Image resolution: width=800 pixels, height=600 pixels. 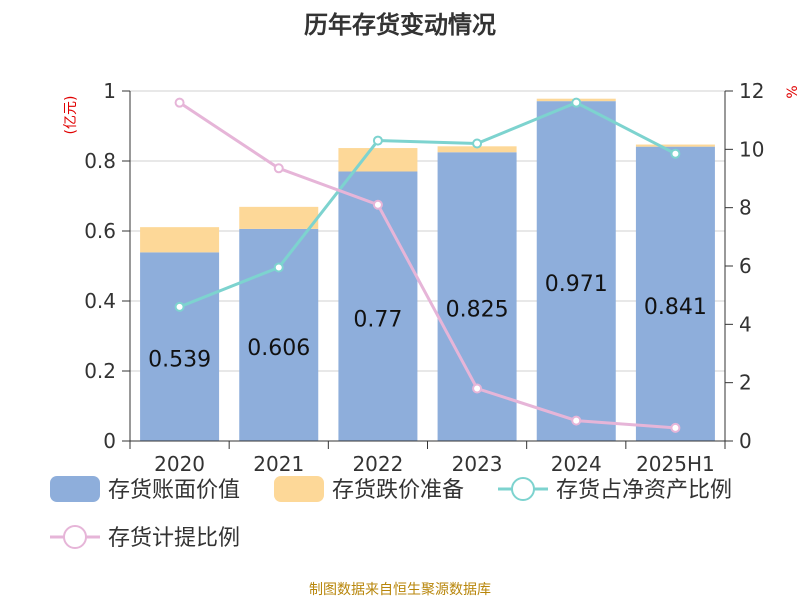 I want to click on right-tick-label: 0, so click(x=745, y=441).